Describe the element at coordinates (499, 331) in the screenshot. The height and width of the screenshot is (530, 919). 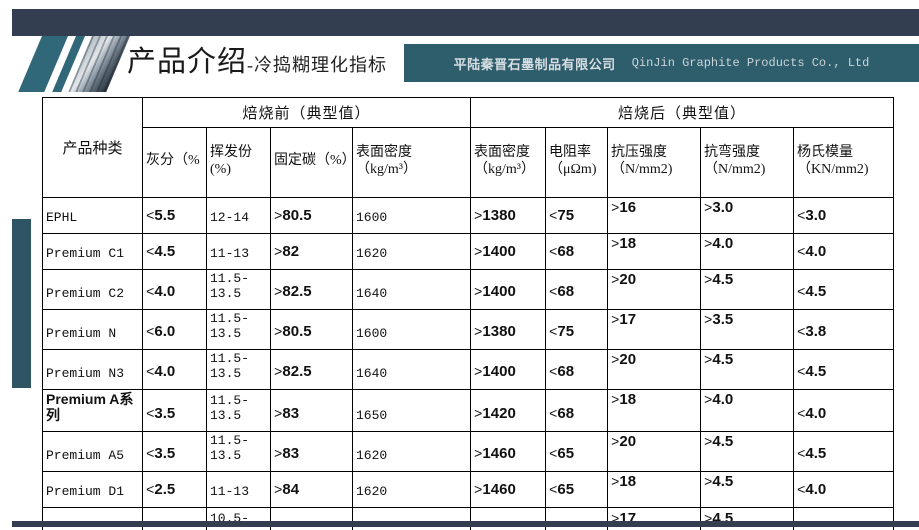
I see `value-number: 1380` at that location.